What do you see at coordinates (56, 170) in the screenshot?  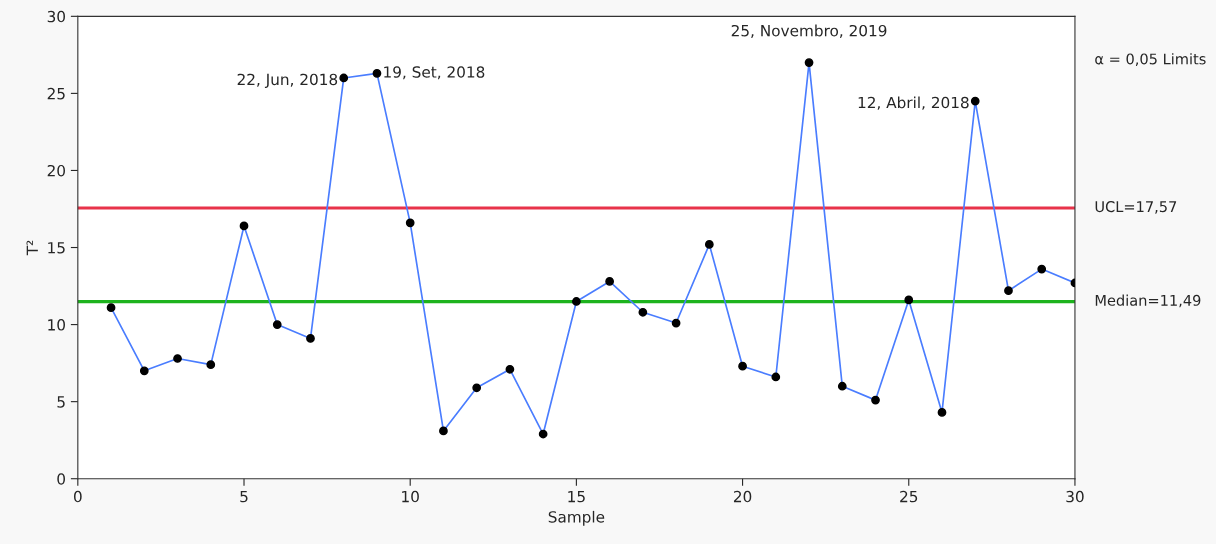 I see `y-tick-label: 20` at bounding box center [56, 170].